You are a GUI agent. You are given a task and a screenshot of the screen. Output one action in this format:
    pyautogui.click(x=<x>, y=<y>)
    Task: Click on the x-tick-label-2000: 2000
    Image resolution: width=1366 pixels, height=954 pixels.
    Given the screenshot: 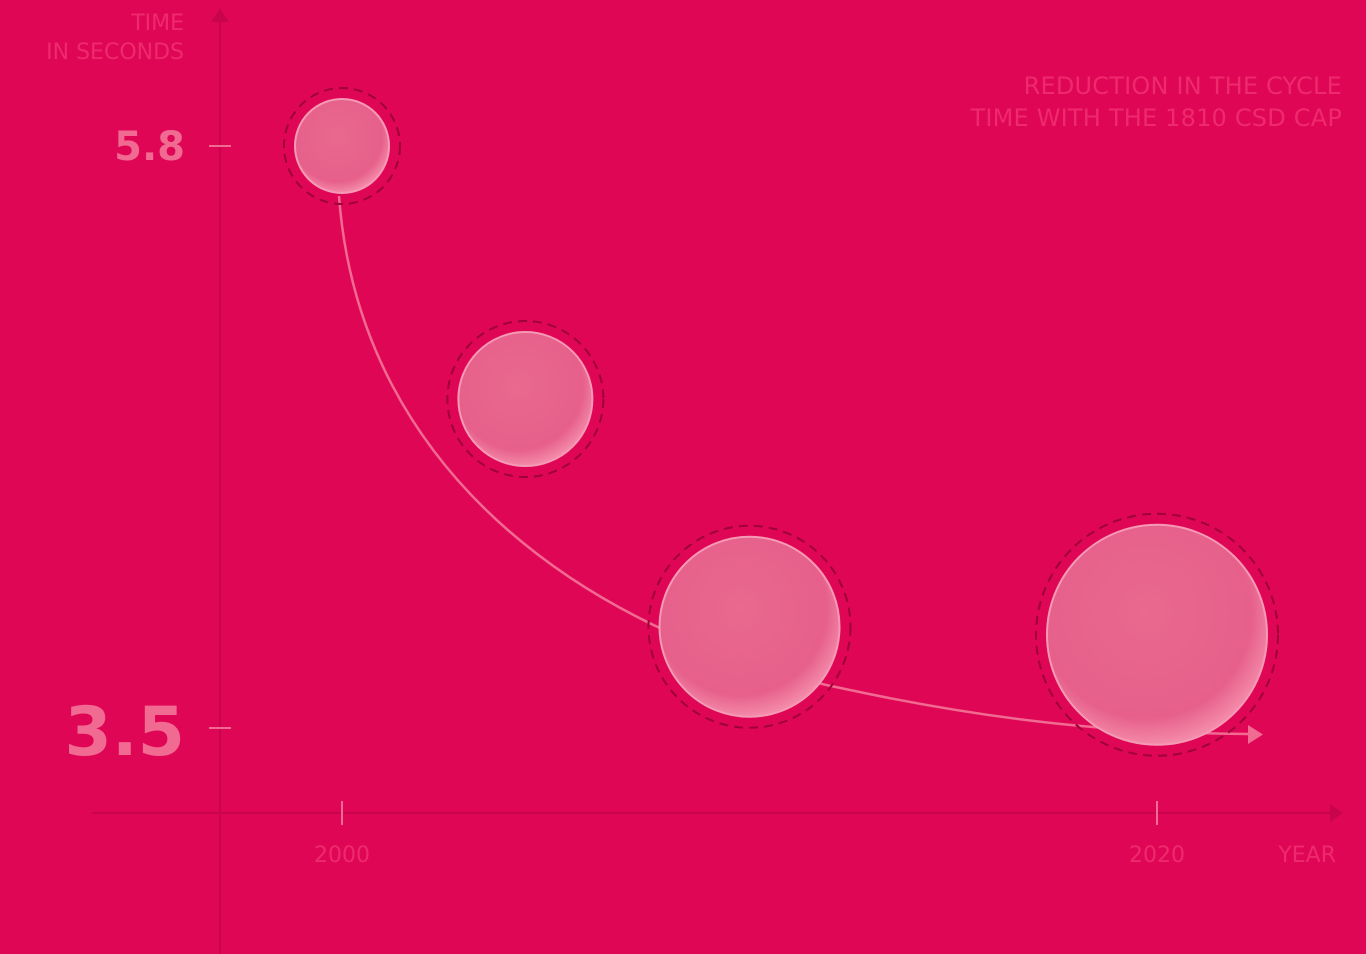 What is the action you would take?
    pyautogui.click(x=342, y=855)
    